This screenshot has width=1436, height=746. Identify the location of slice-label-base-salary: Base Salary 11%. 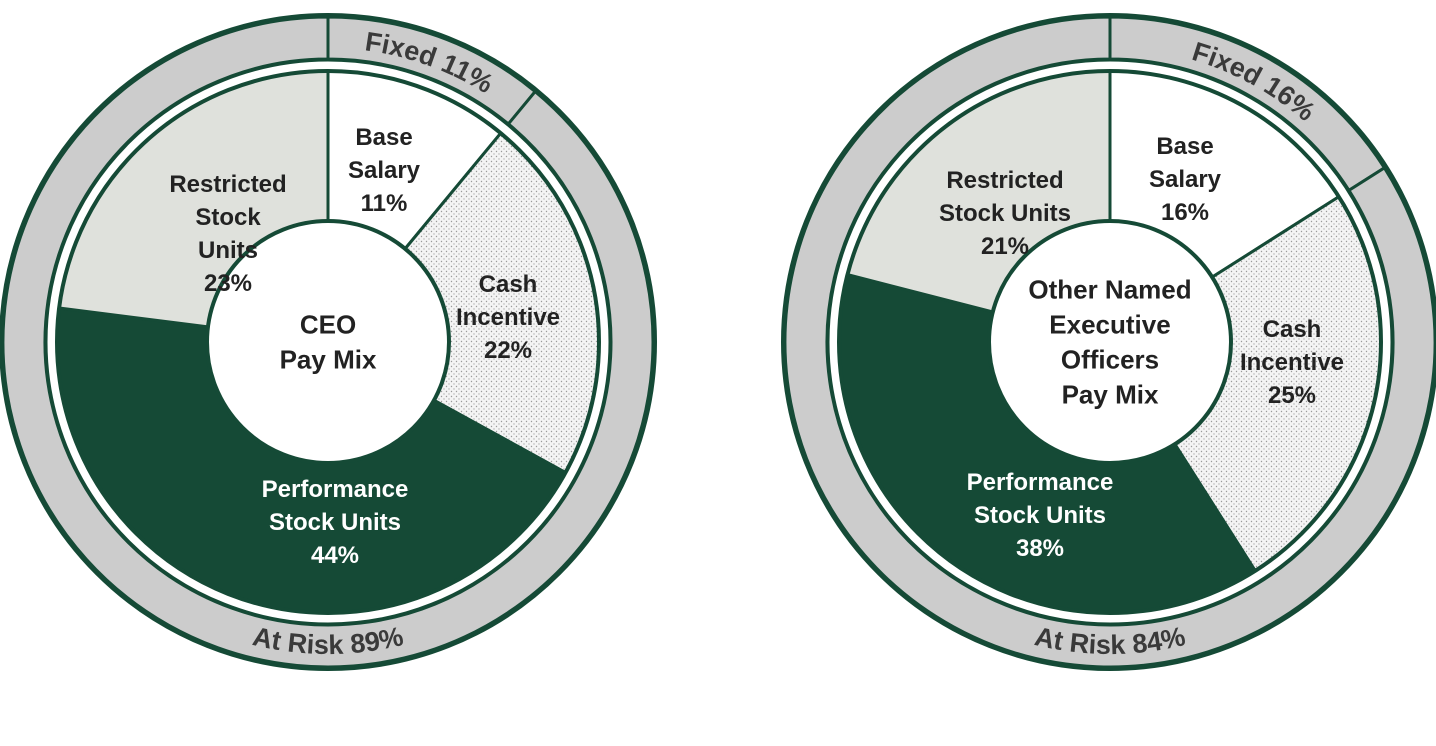
(384, 170).